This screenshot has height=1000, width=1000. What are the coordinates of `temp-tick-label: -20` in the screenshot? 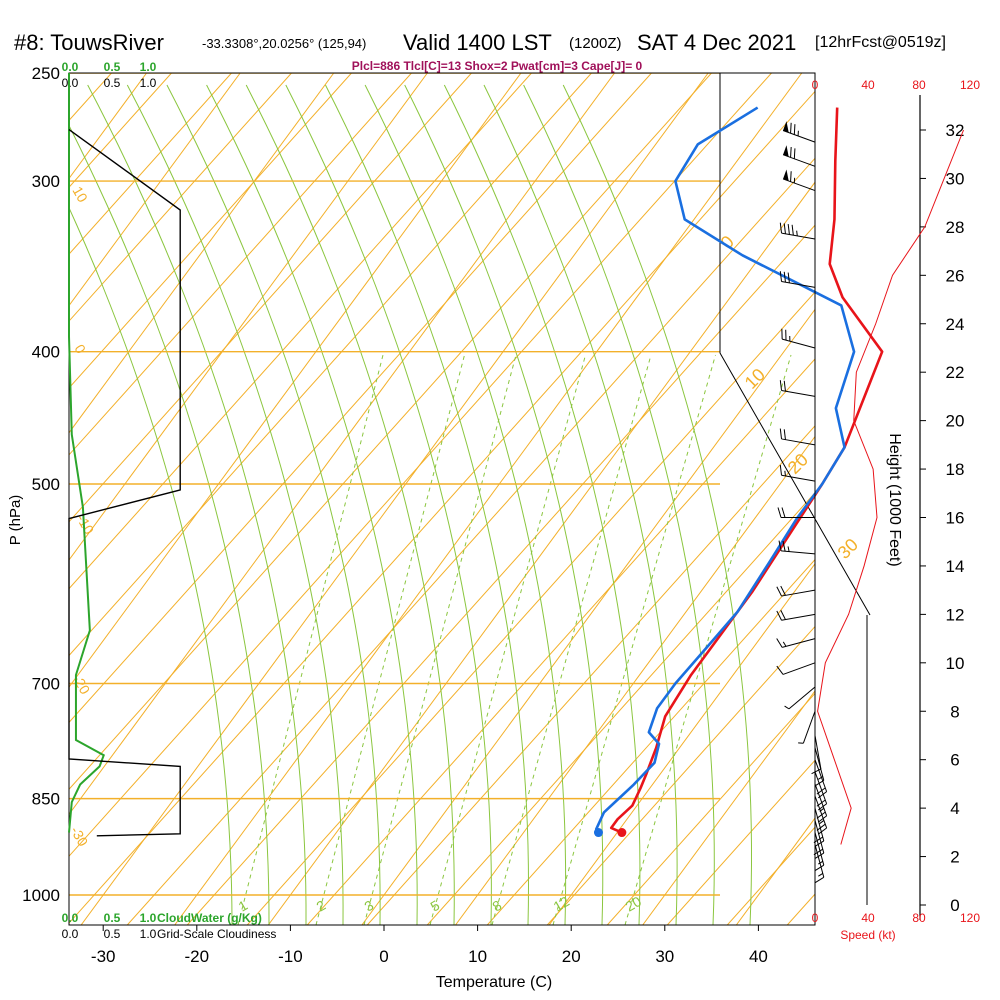 It's located at (197, 956).